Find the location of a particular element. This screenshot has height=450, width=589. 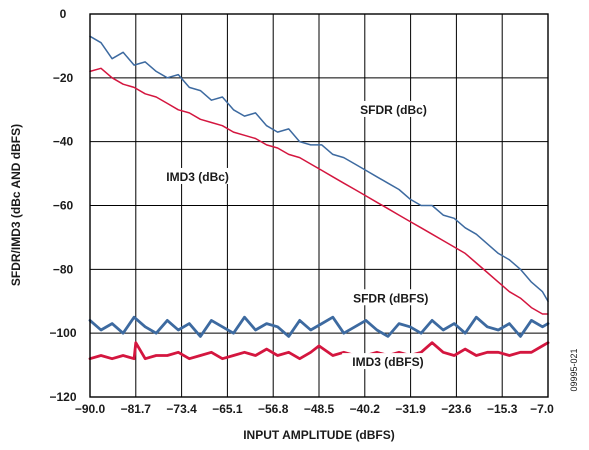

y-tick-label: −120 is located at coordinates (62, 397).